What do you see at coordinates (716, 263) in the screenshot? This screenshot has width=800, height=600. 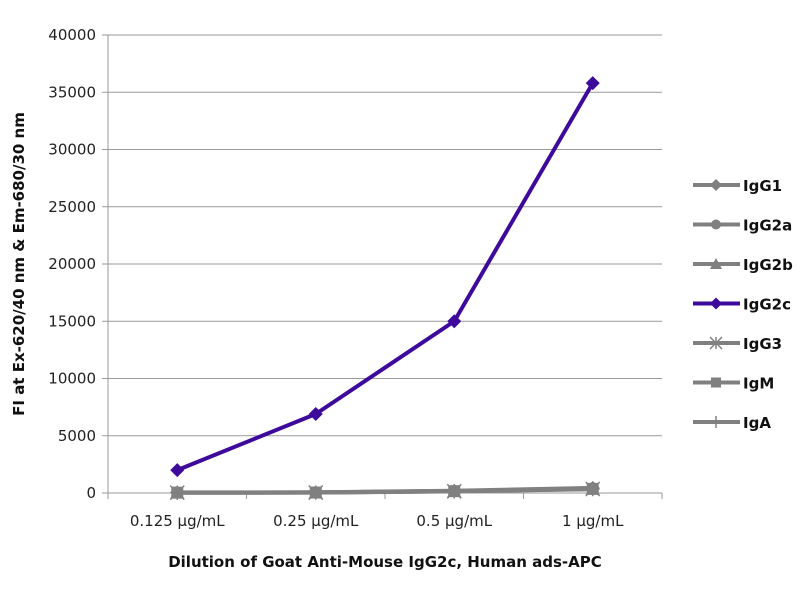 I see `triangle-marker` at bounding box center [716, 263].